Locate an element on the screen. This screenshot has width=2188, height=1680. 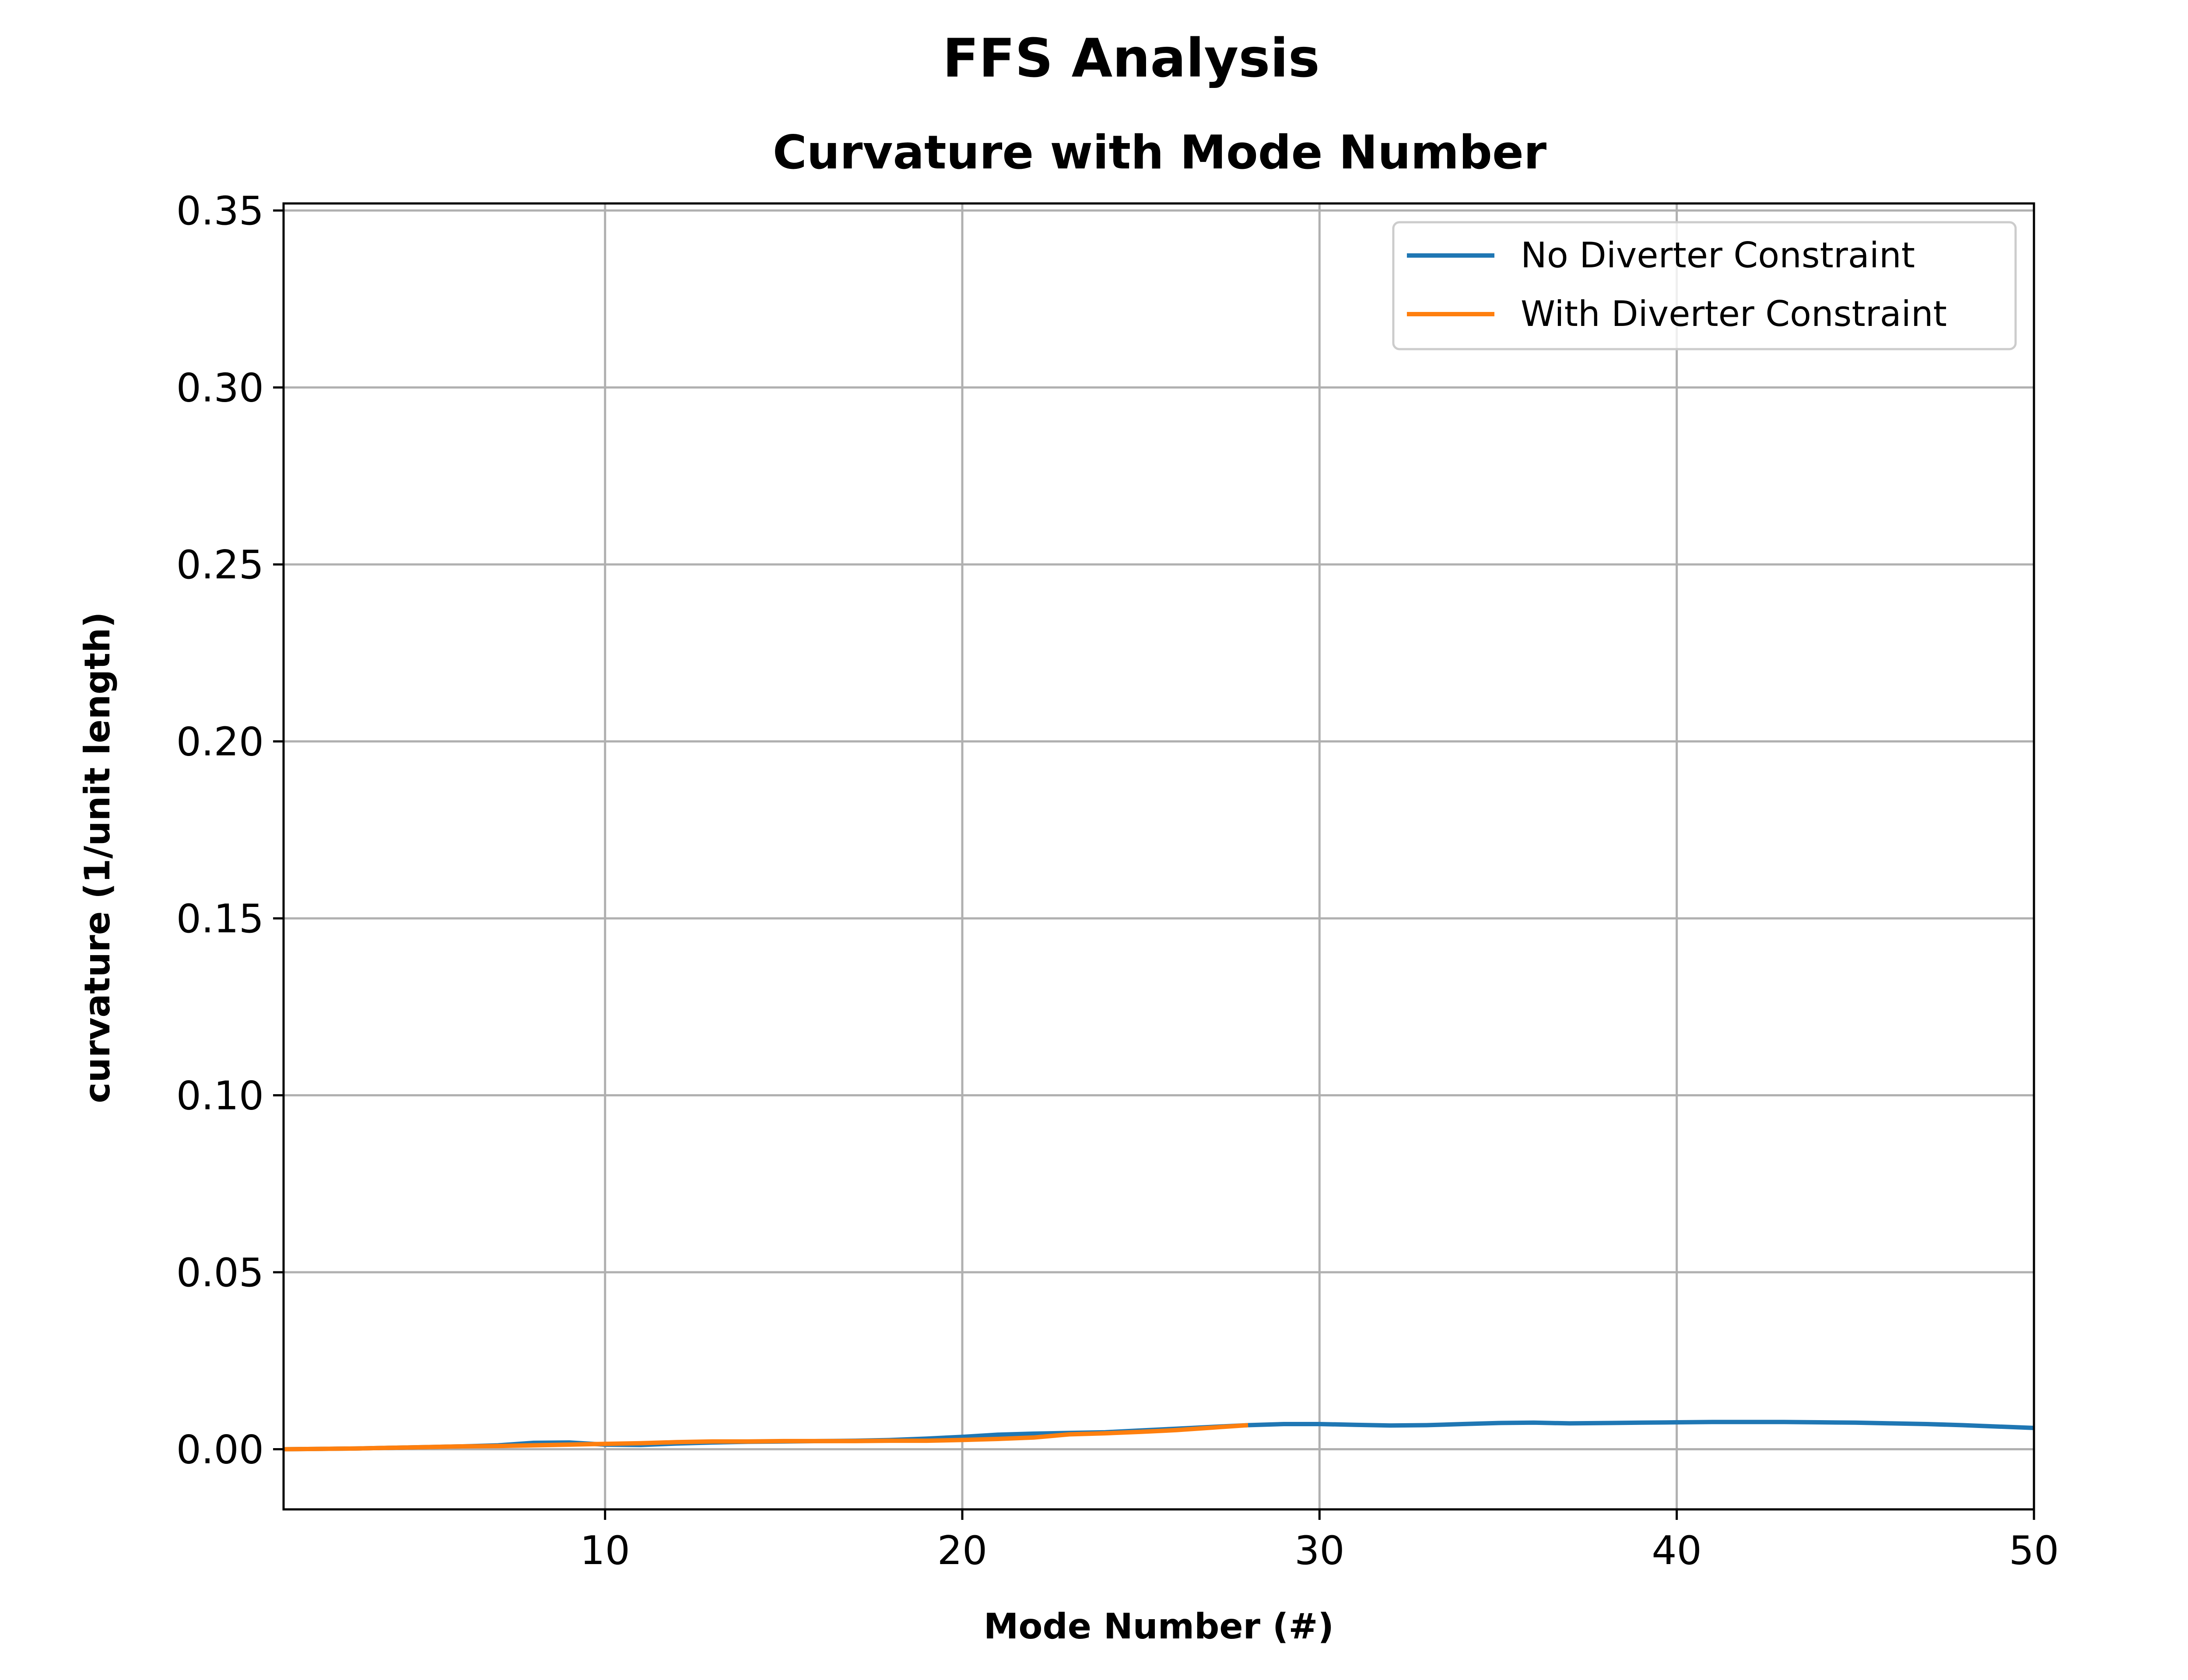
series-layer is located at coordinates (1158, 1436).